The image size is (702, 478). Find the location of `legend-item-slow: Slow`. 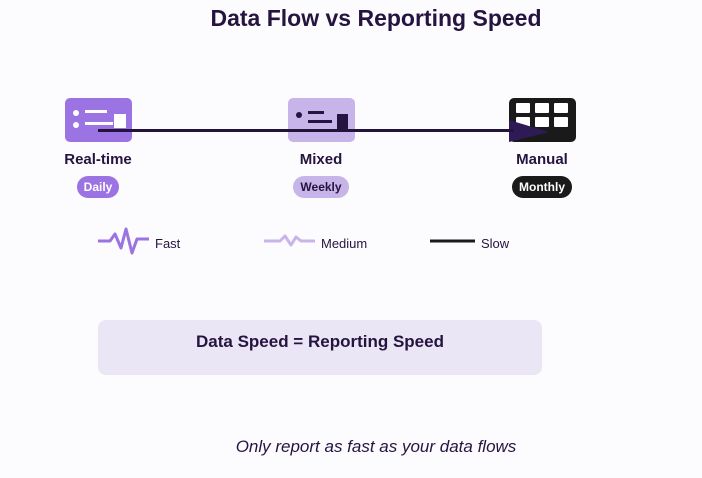

legend-item-slow: Slow is located at coordinates (469, 243).